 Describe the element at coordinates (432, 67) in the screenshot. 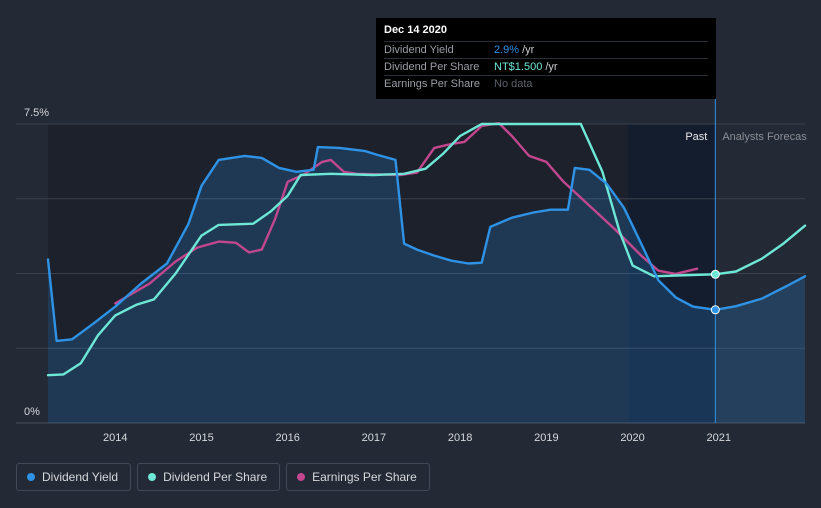

I see `tooltip-label: Dividend Per Share` at that location.